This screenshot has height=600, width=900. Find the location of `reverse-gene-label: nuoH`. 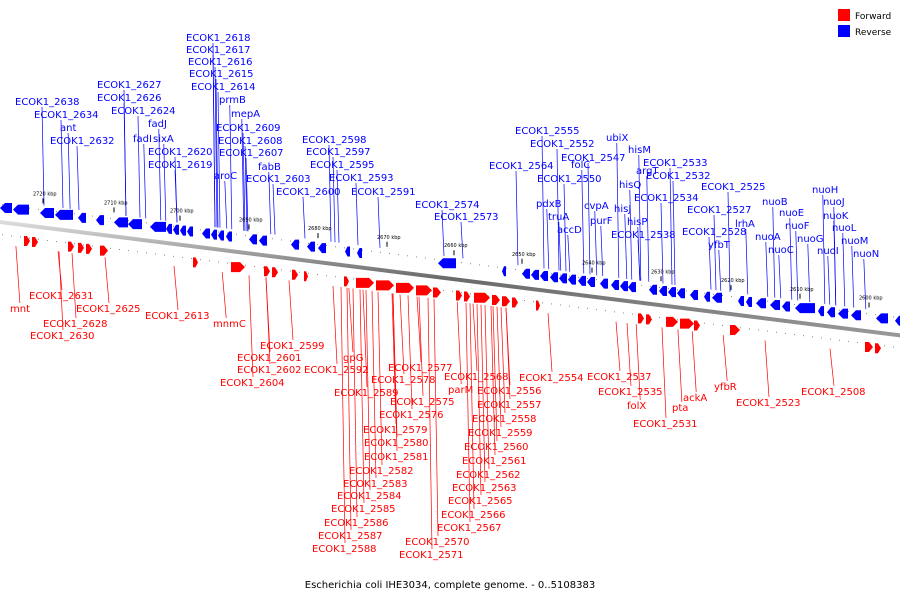

reverse-gene-label: nuoH is located at coordinates (825, 190).